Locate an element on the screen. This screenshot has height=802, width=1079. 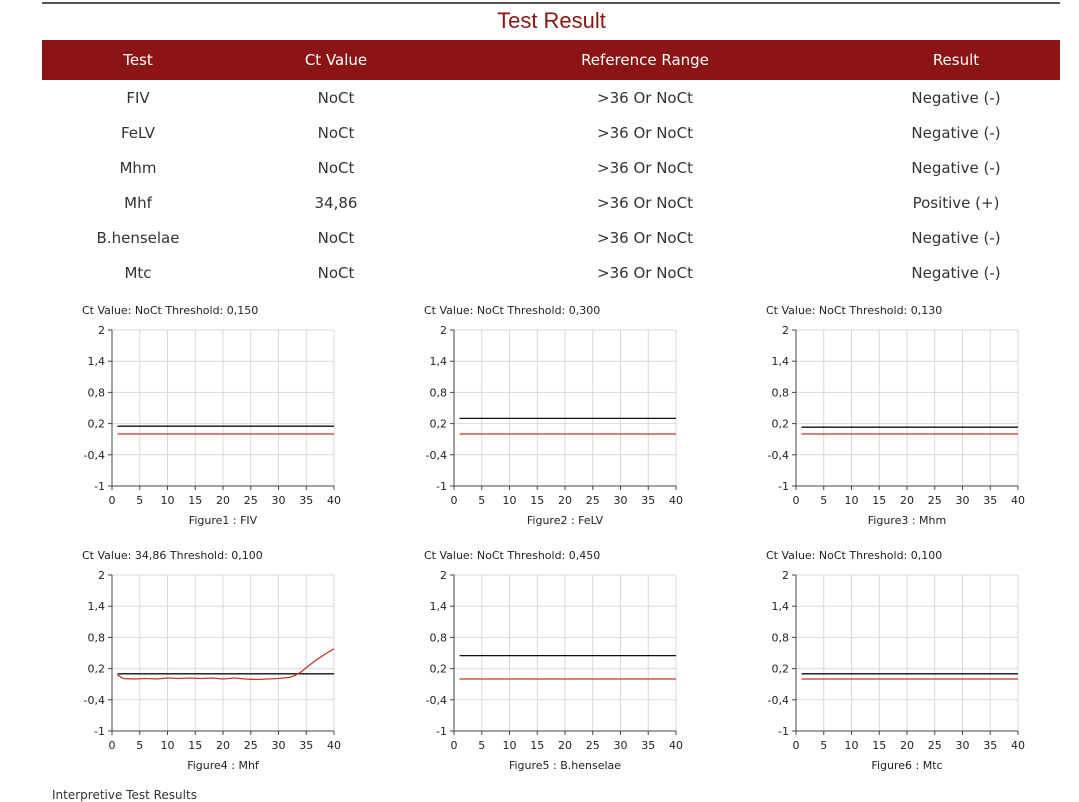
header-result: Result is located at coordinates (956, 60).